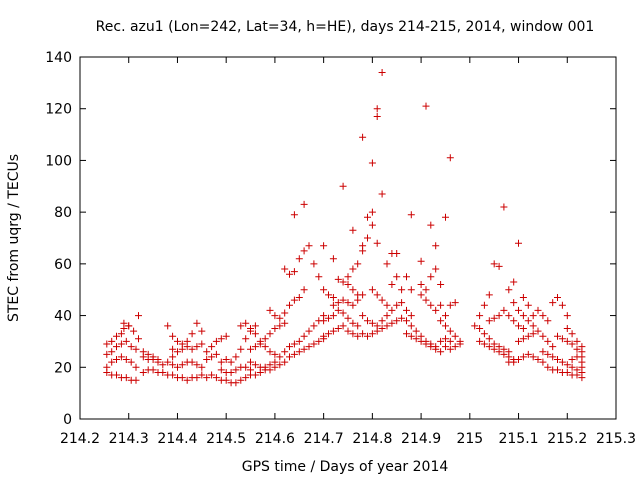  Describe the element at coordinates (469, 439) in the screenshot. I see `x-tick-label: 215` at that location.